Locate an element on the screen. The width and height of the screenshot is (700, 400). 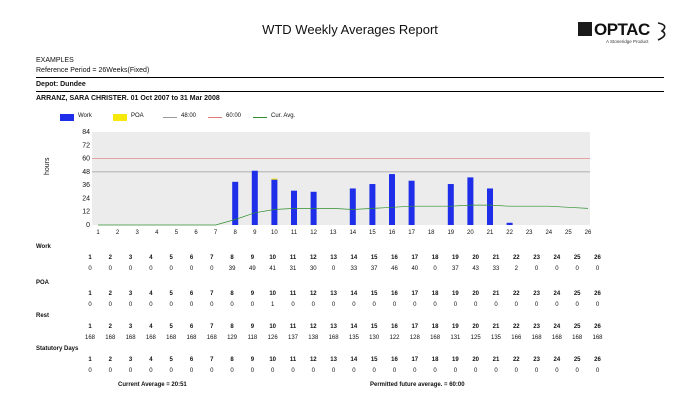
value-cell: 43 is located at coordinates (476, 269).